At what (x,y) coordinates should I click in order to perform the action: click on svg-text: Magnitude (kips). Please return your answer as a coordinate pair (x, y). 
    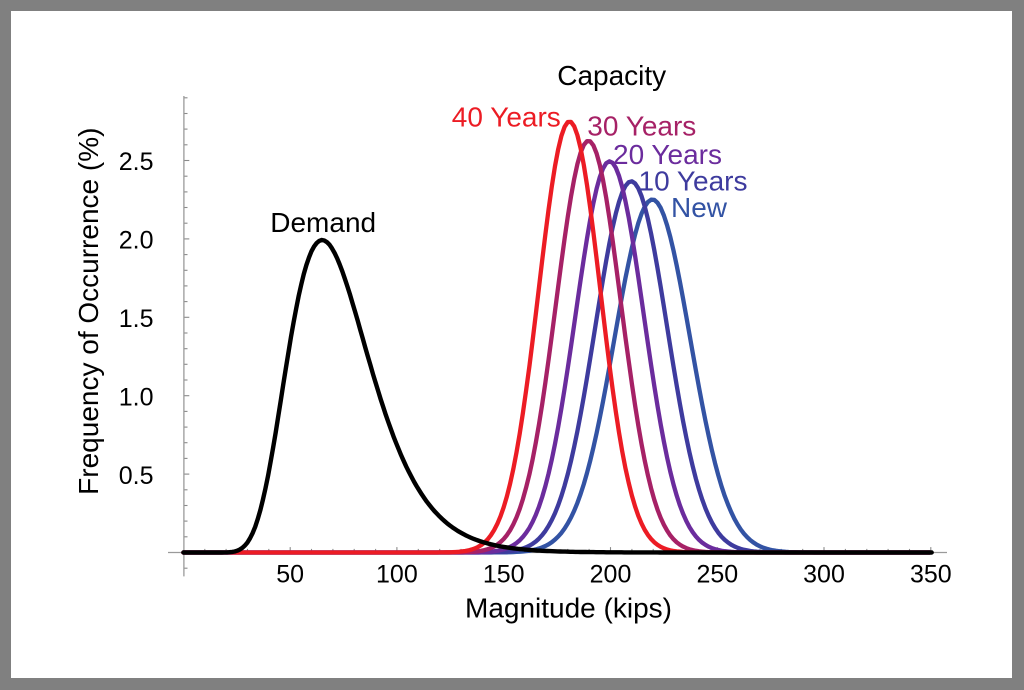
    Looking at the image, I should click on (568, 608).